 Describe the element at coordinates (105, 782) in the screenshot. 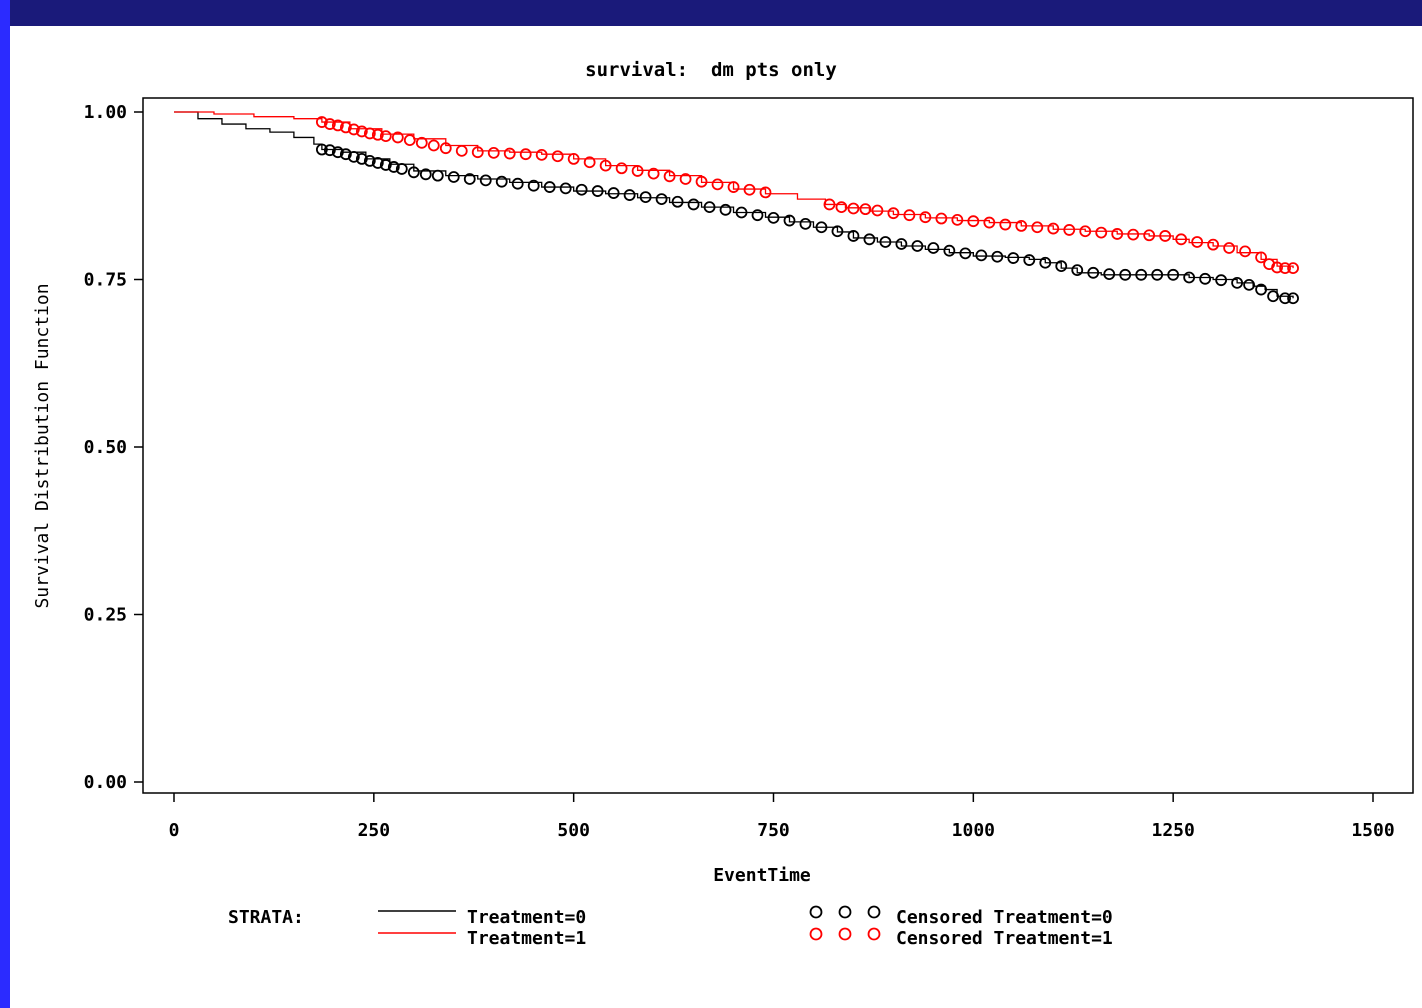

I see `y-tick-label: 0.00` at that location.